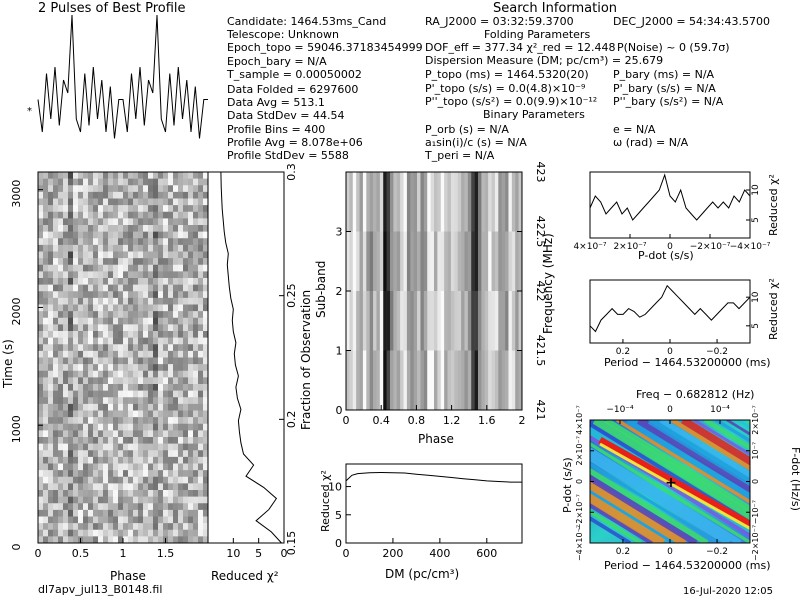 The height and width of the screenshot is (598, 802). What do you see at coordinates (321, 289) in the screenshot?
I see `subband-ylabel: Sub-band` at bounding box center [321, 289].